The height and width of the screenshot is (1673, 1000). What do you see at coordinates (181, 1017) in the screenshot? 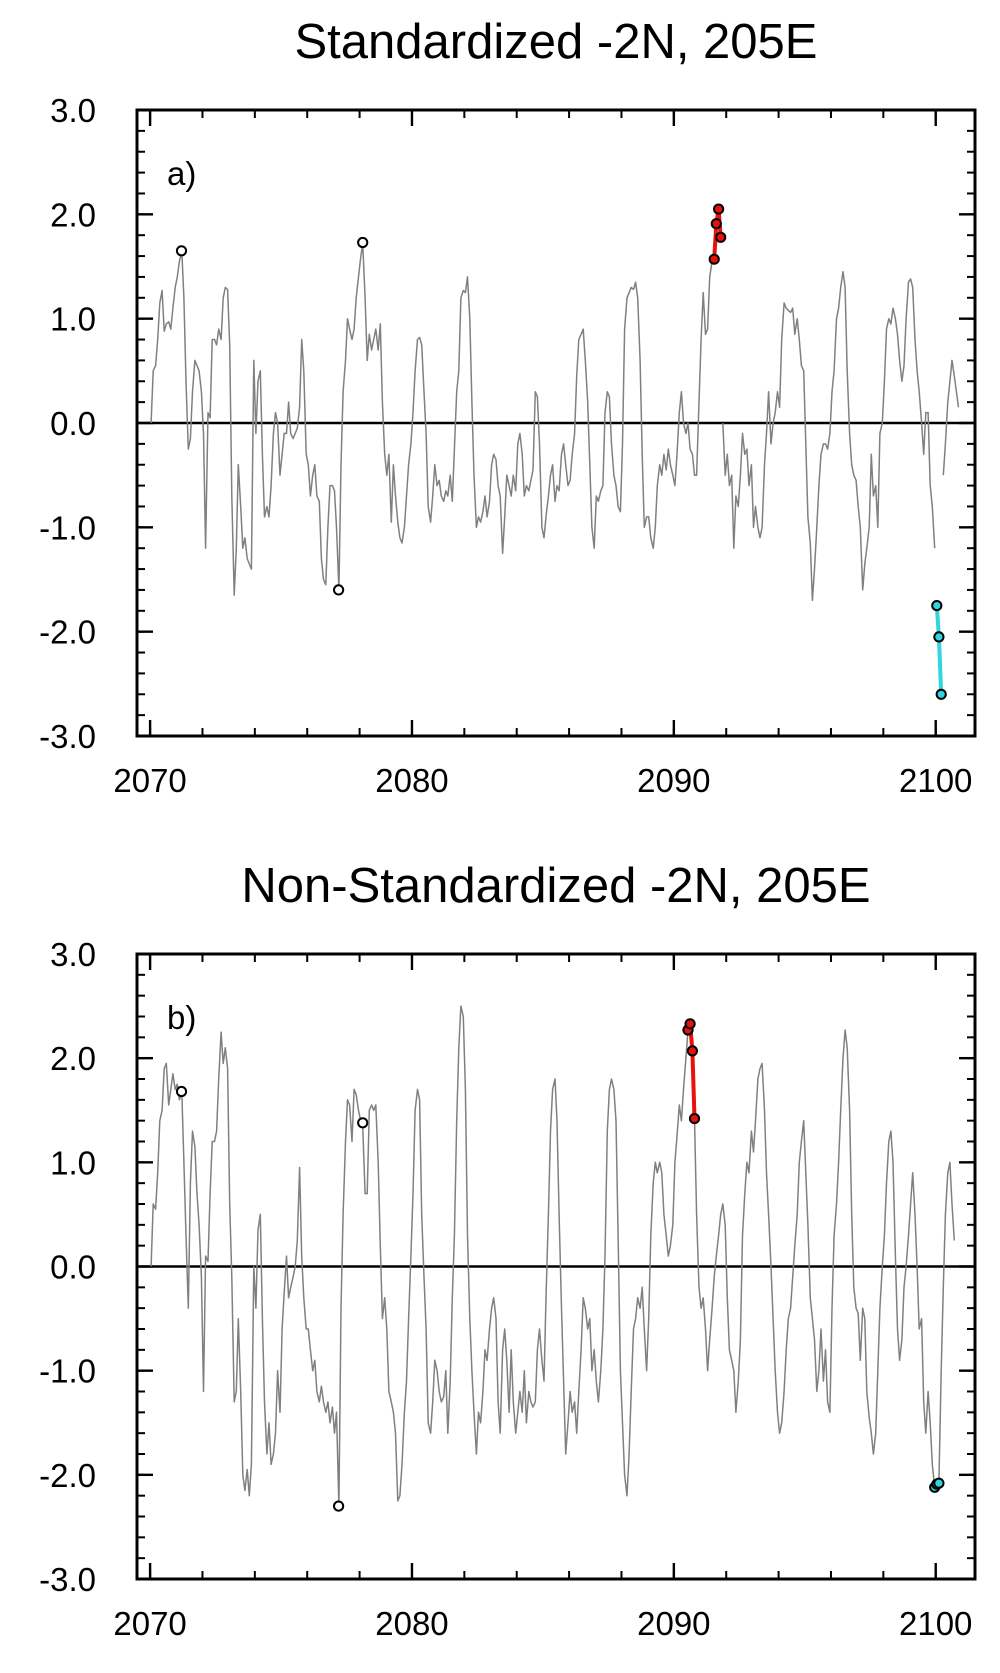
I see `panel-label: b)` at bounding box center [181, 1017].